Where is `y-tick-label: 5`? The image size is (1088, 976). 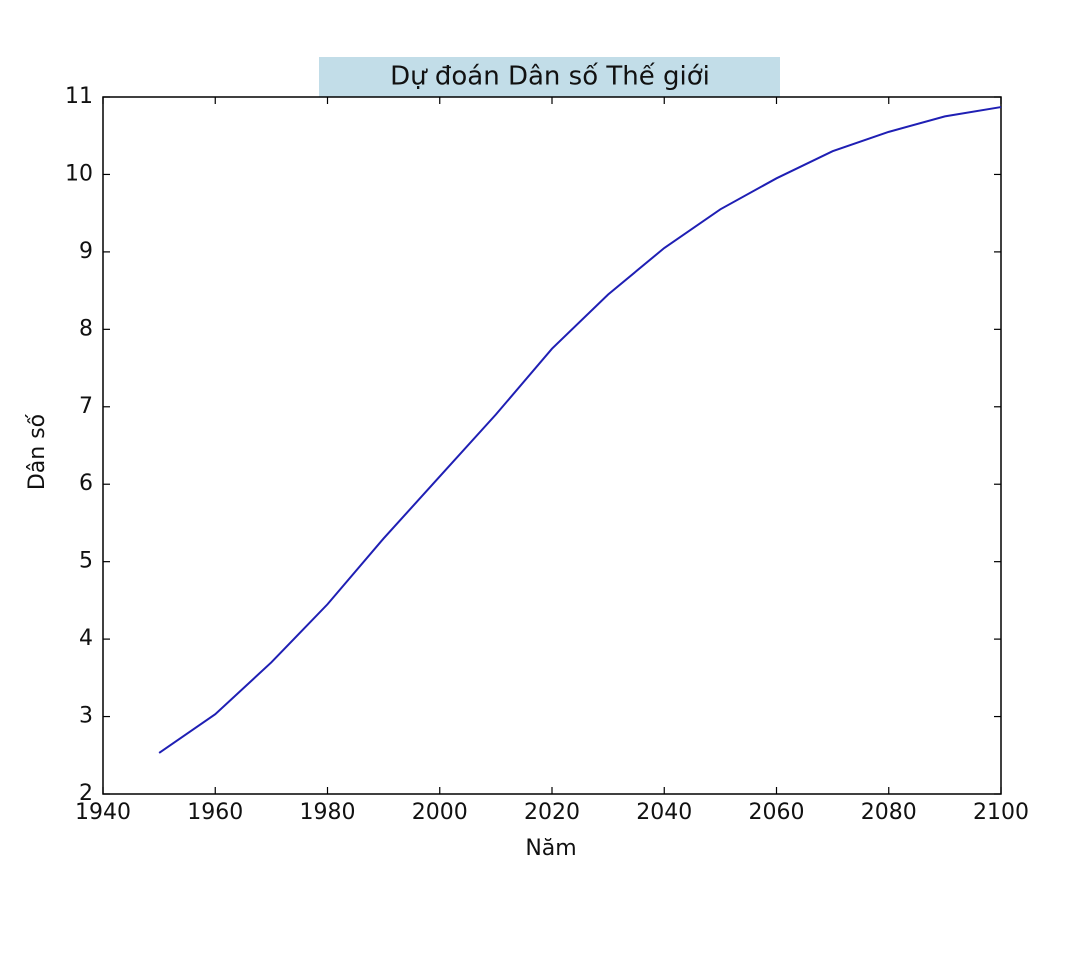
y-tick-label: 5 is located at coordinates (86, 561).